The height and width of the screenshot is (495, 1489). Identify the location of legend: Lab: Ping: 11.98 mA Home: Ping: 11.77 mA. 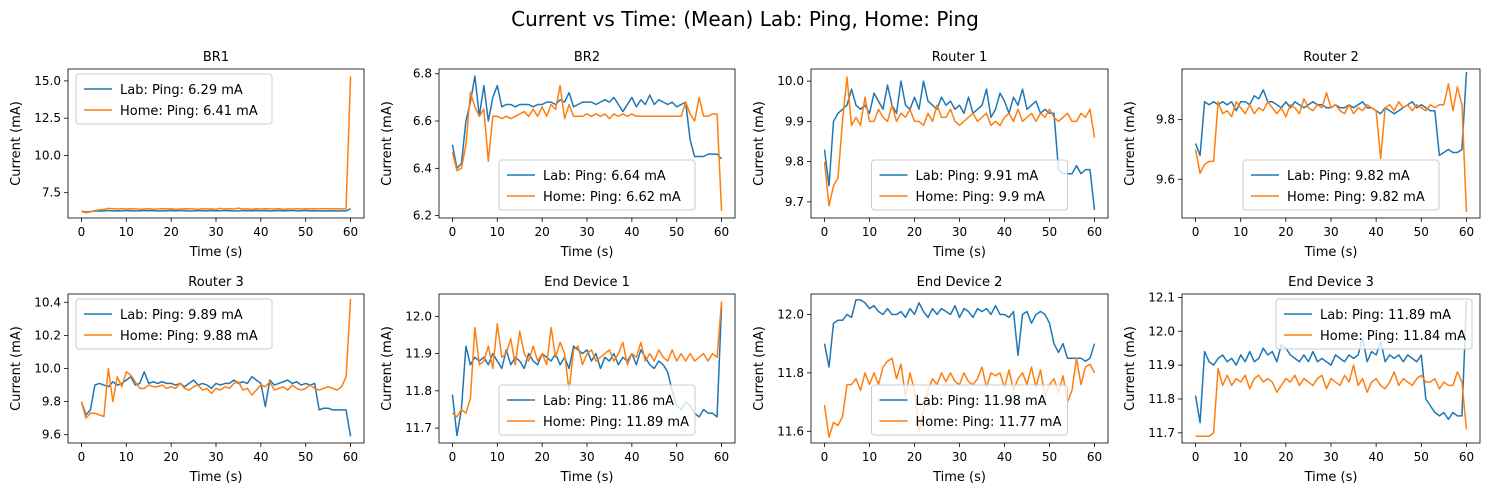
(969, 410).